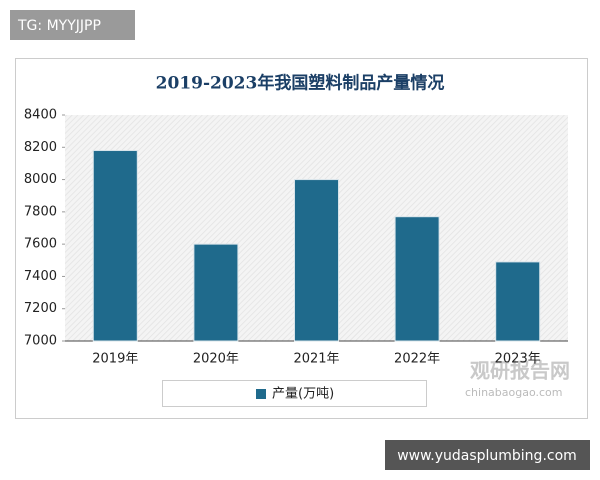  Describe the element at coordinates (40, 276) in the screenshot. I see `y-tick-label: 7400` at that location.